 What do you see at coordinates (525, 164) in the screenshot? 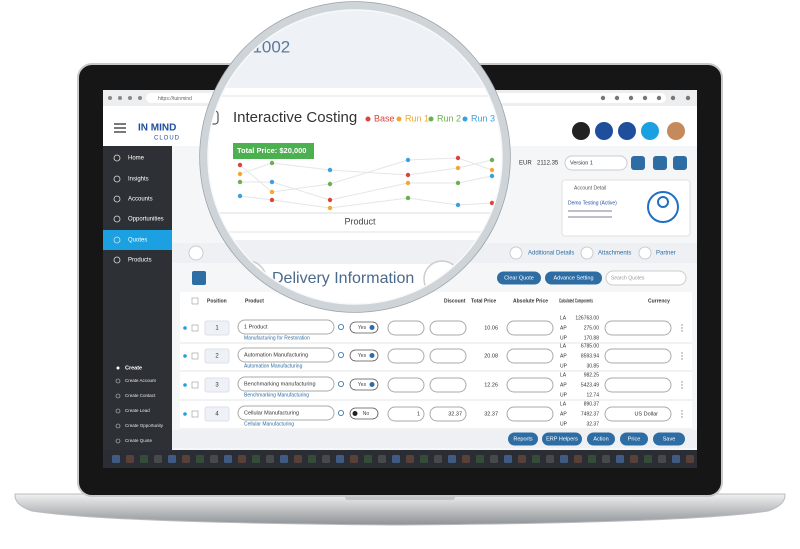
I see `currency-code: EUR` at bounding box center [525, 164].